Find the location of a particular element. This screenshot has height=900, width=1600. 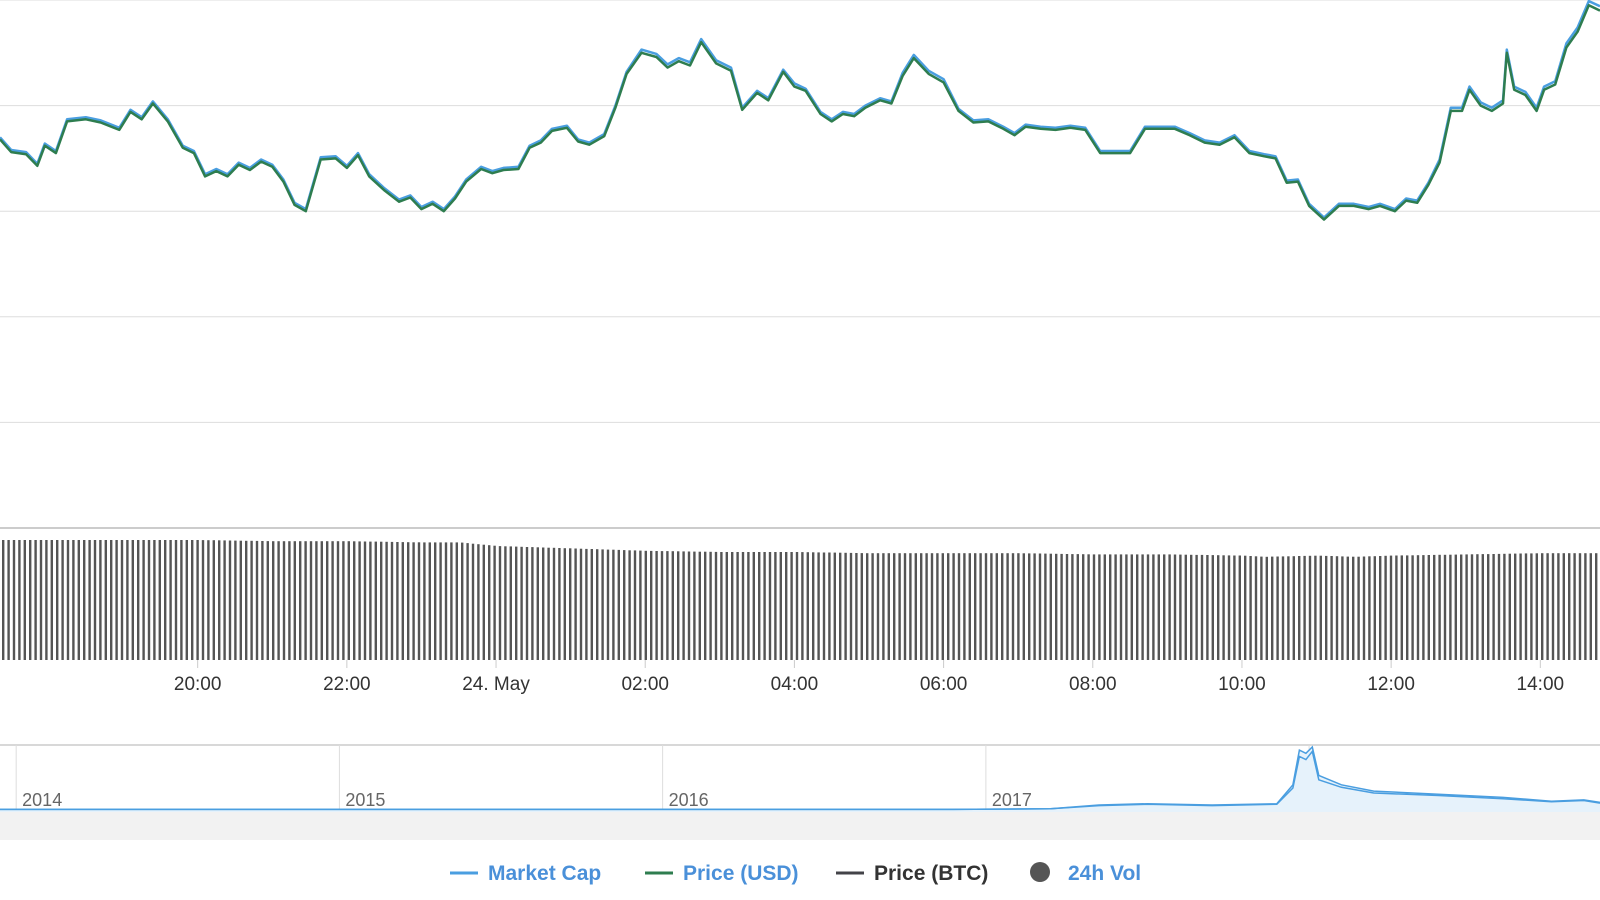

legend-item-1: Price (USD) is located at coordinates (722, 873).